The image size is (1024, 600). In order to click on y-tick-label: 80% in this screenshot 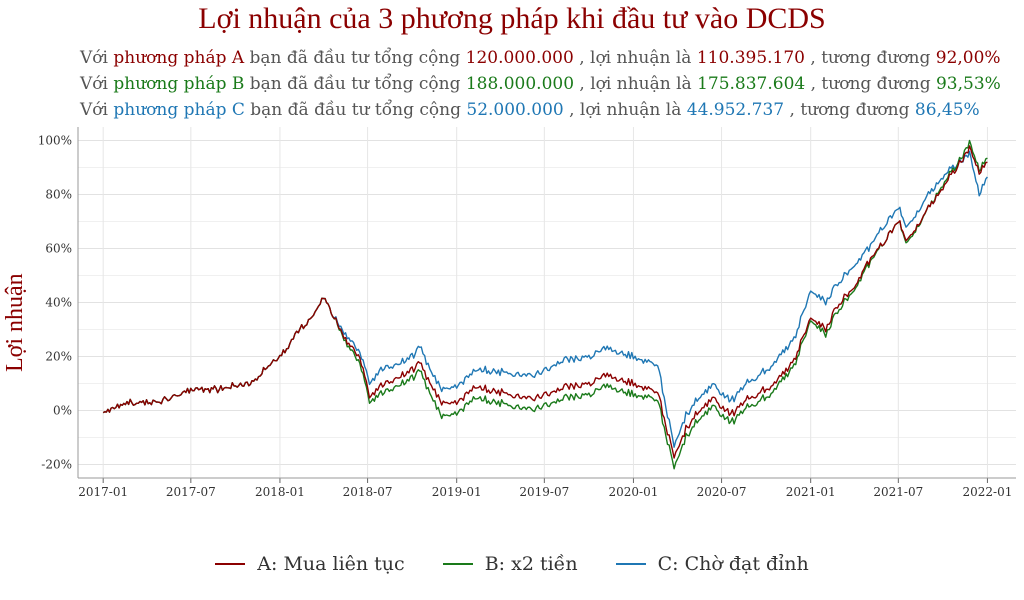, I will do `click(58, 195)`.